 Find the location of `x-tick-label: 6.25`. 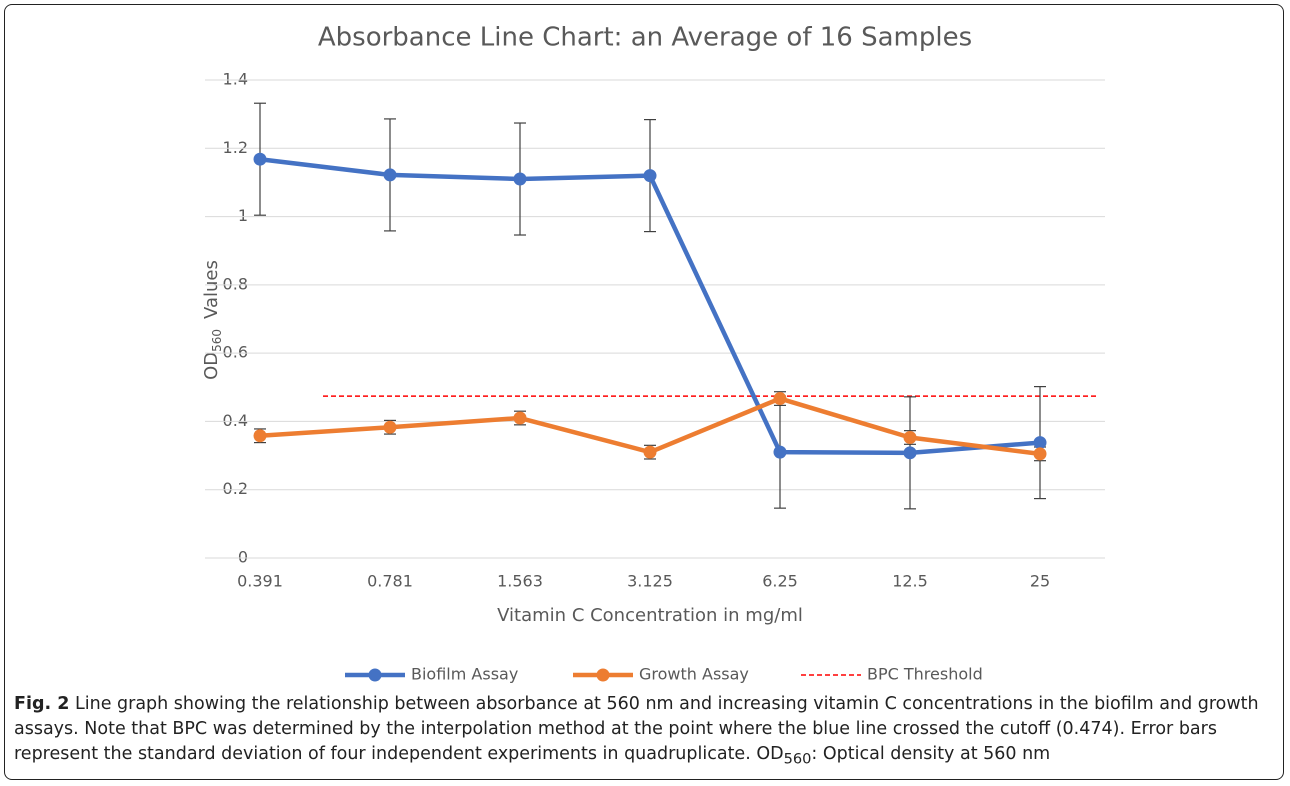

x-tick-label: 6.25 is located at coordinates (780, 581).